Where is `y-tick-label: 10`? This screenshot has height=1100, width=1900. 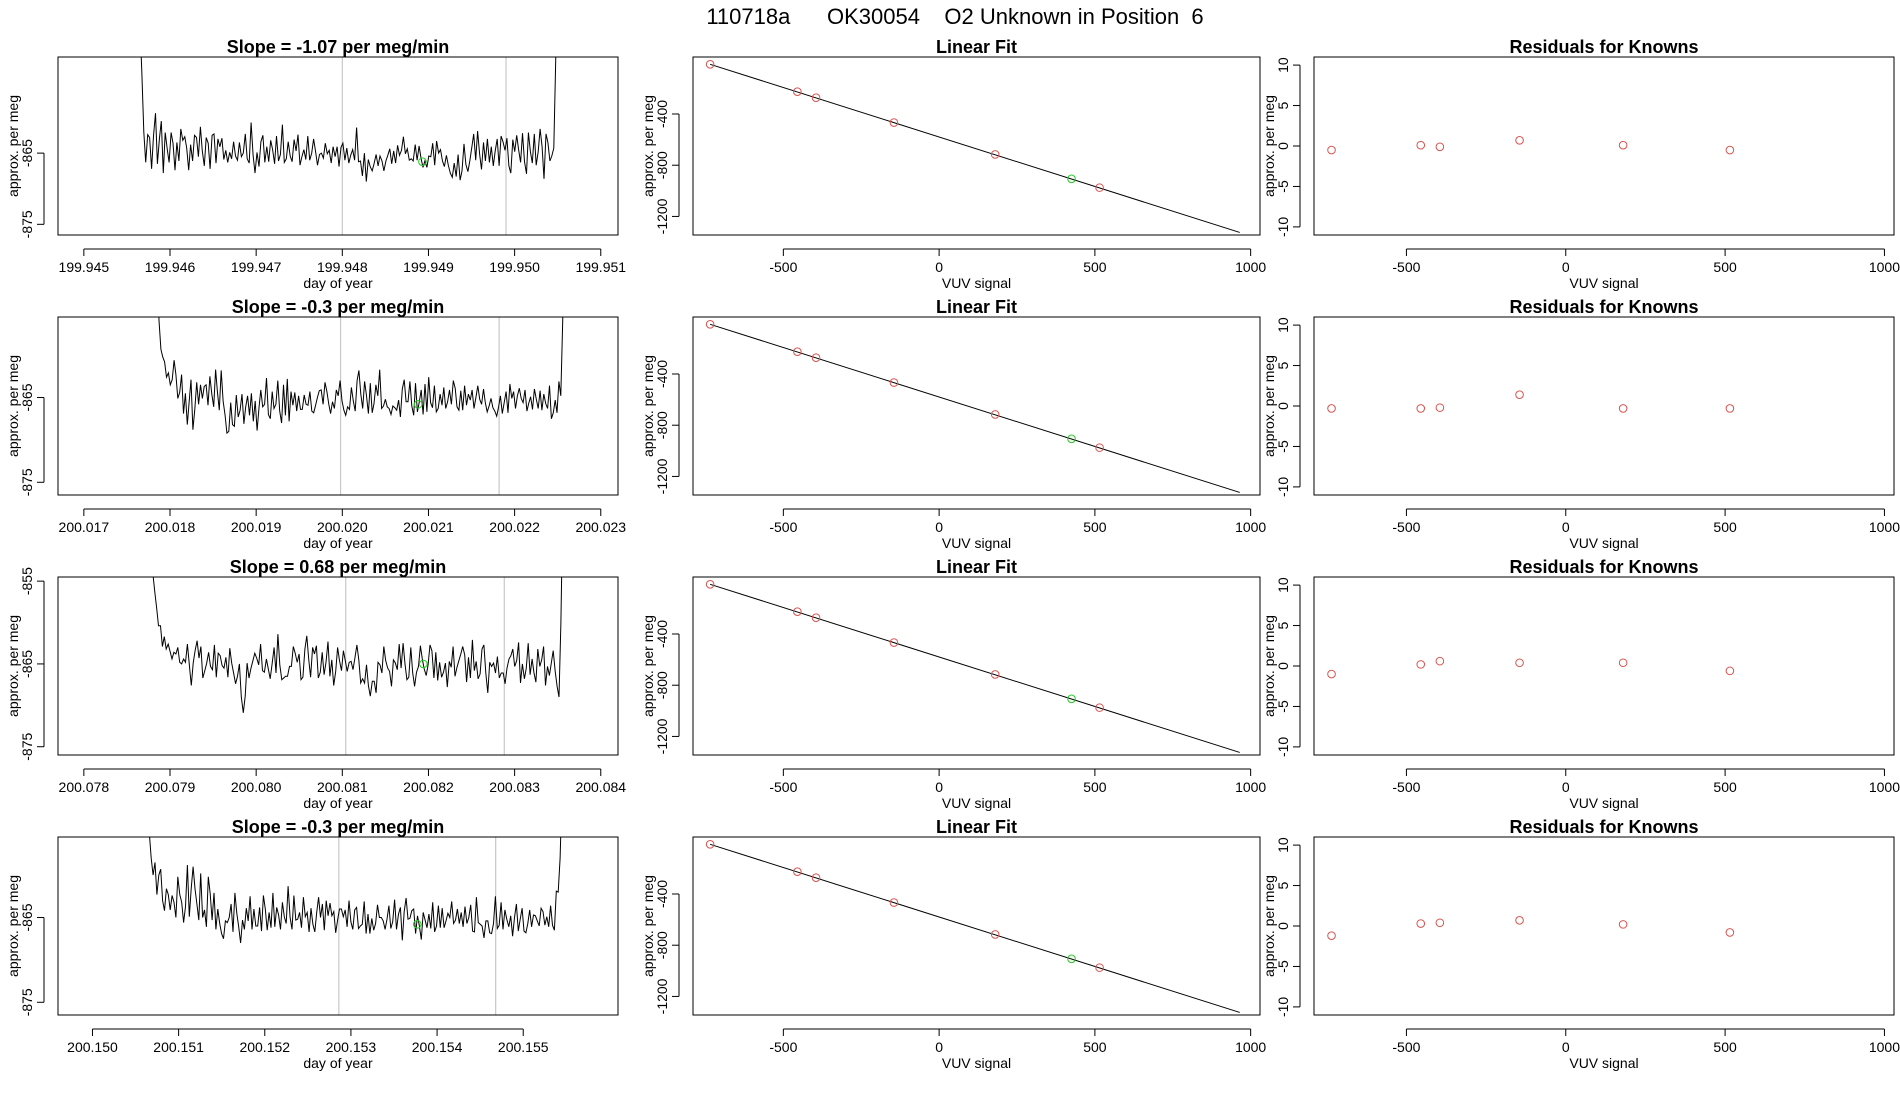
y-tick-label: 10 is located at coordinates (1283, 325).